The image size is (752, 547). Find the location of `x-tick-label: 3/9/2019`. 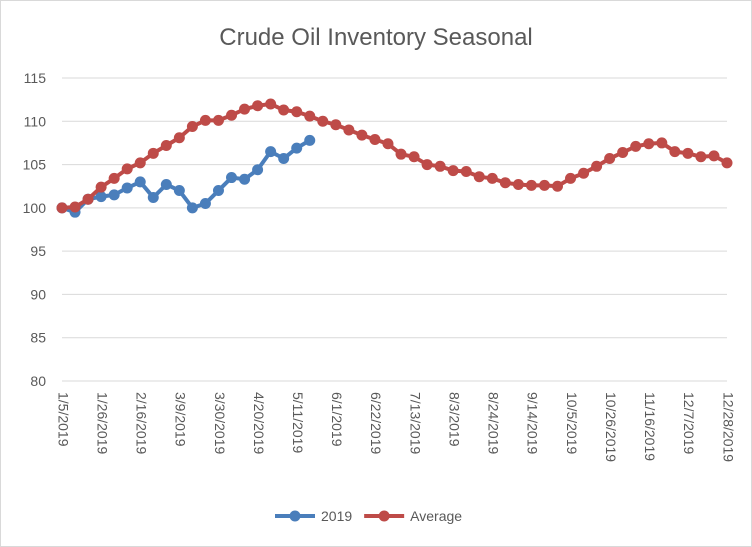

x-tick-label: 3/9/2019 is located at coordinates (181, 419).